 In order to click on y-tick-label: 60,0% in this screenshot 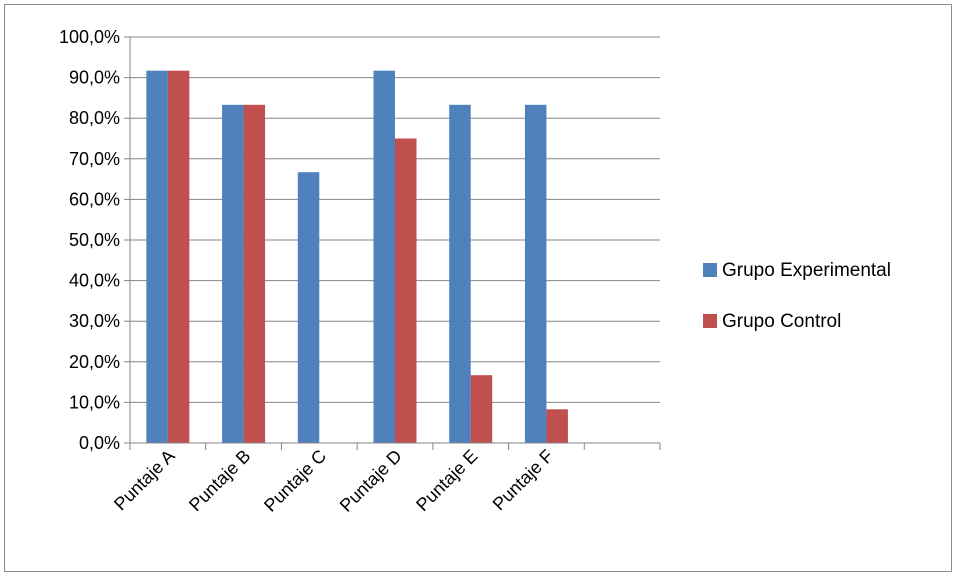, I will do `click(94, 199)`.